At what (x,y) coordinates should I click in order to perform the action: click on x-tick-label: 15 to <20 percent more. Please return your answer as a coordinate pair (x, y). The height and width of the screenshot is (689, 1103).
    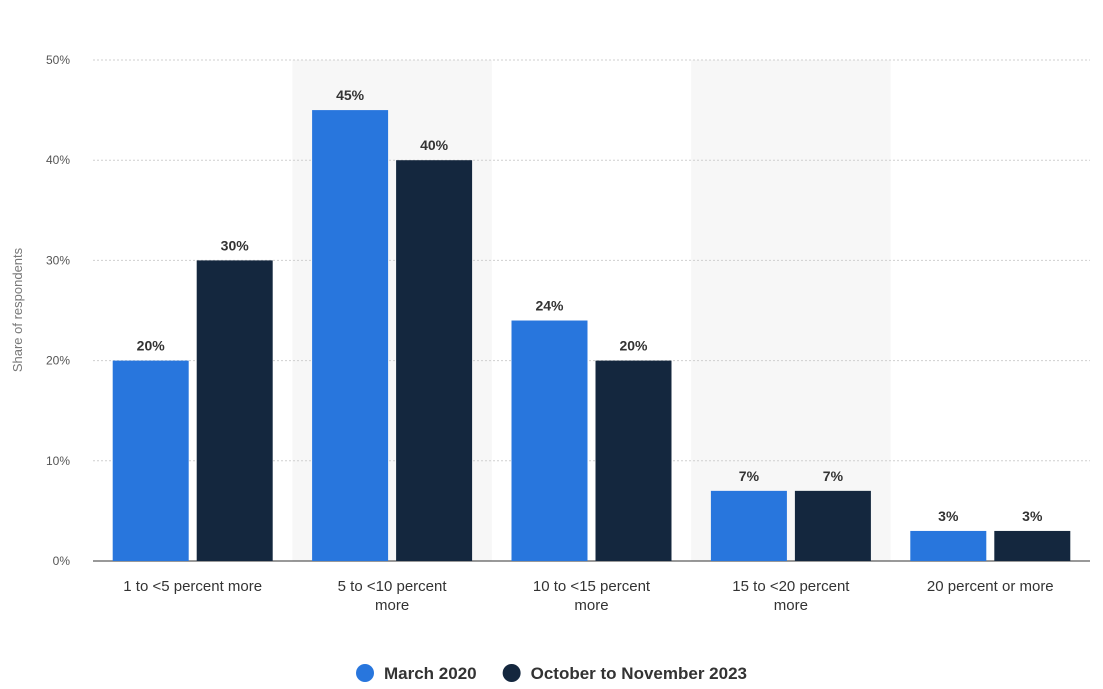
    Looking at the image, I should click on (791, 596).